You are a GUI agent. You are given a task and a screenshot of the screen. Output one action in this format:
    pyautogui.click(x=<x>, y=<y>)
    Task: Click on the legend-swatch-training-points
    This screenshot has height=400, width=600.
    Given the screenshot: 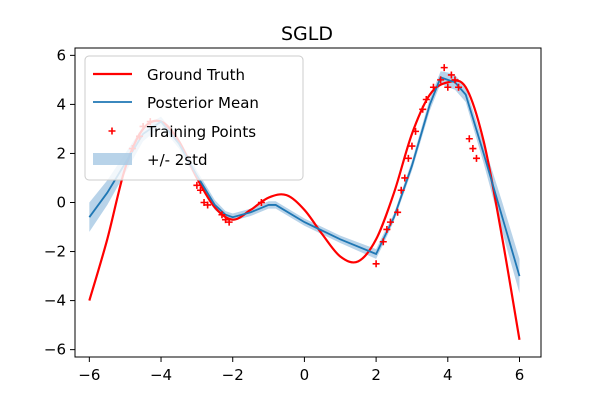 What is the action you would take?
    pyautogui.click(x=112, y=131)
    